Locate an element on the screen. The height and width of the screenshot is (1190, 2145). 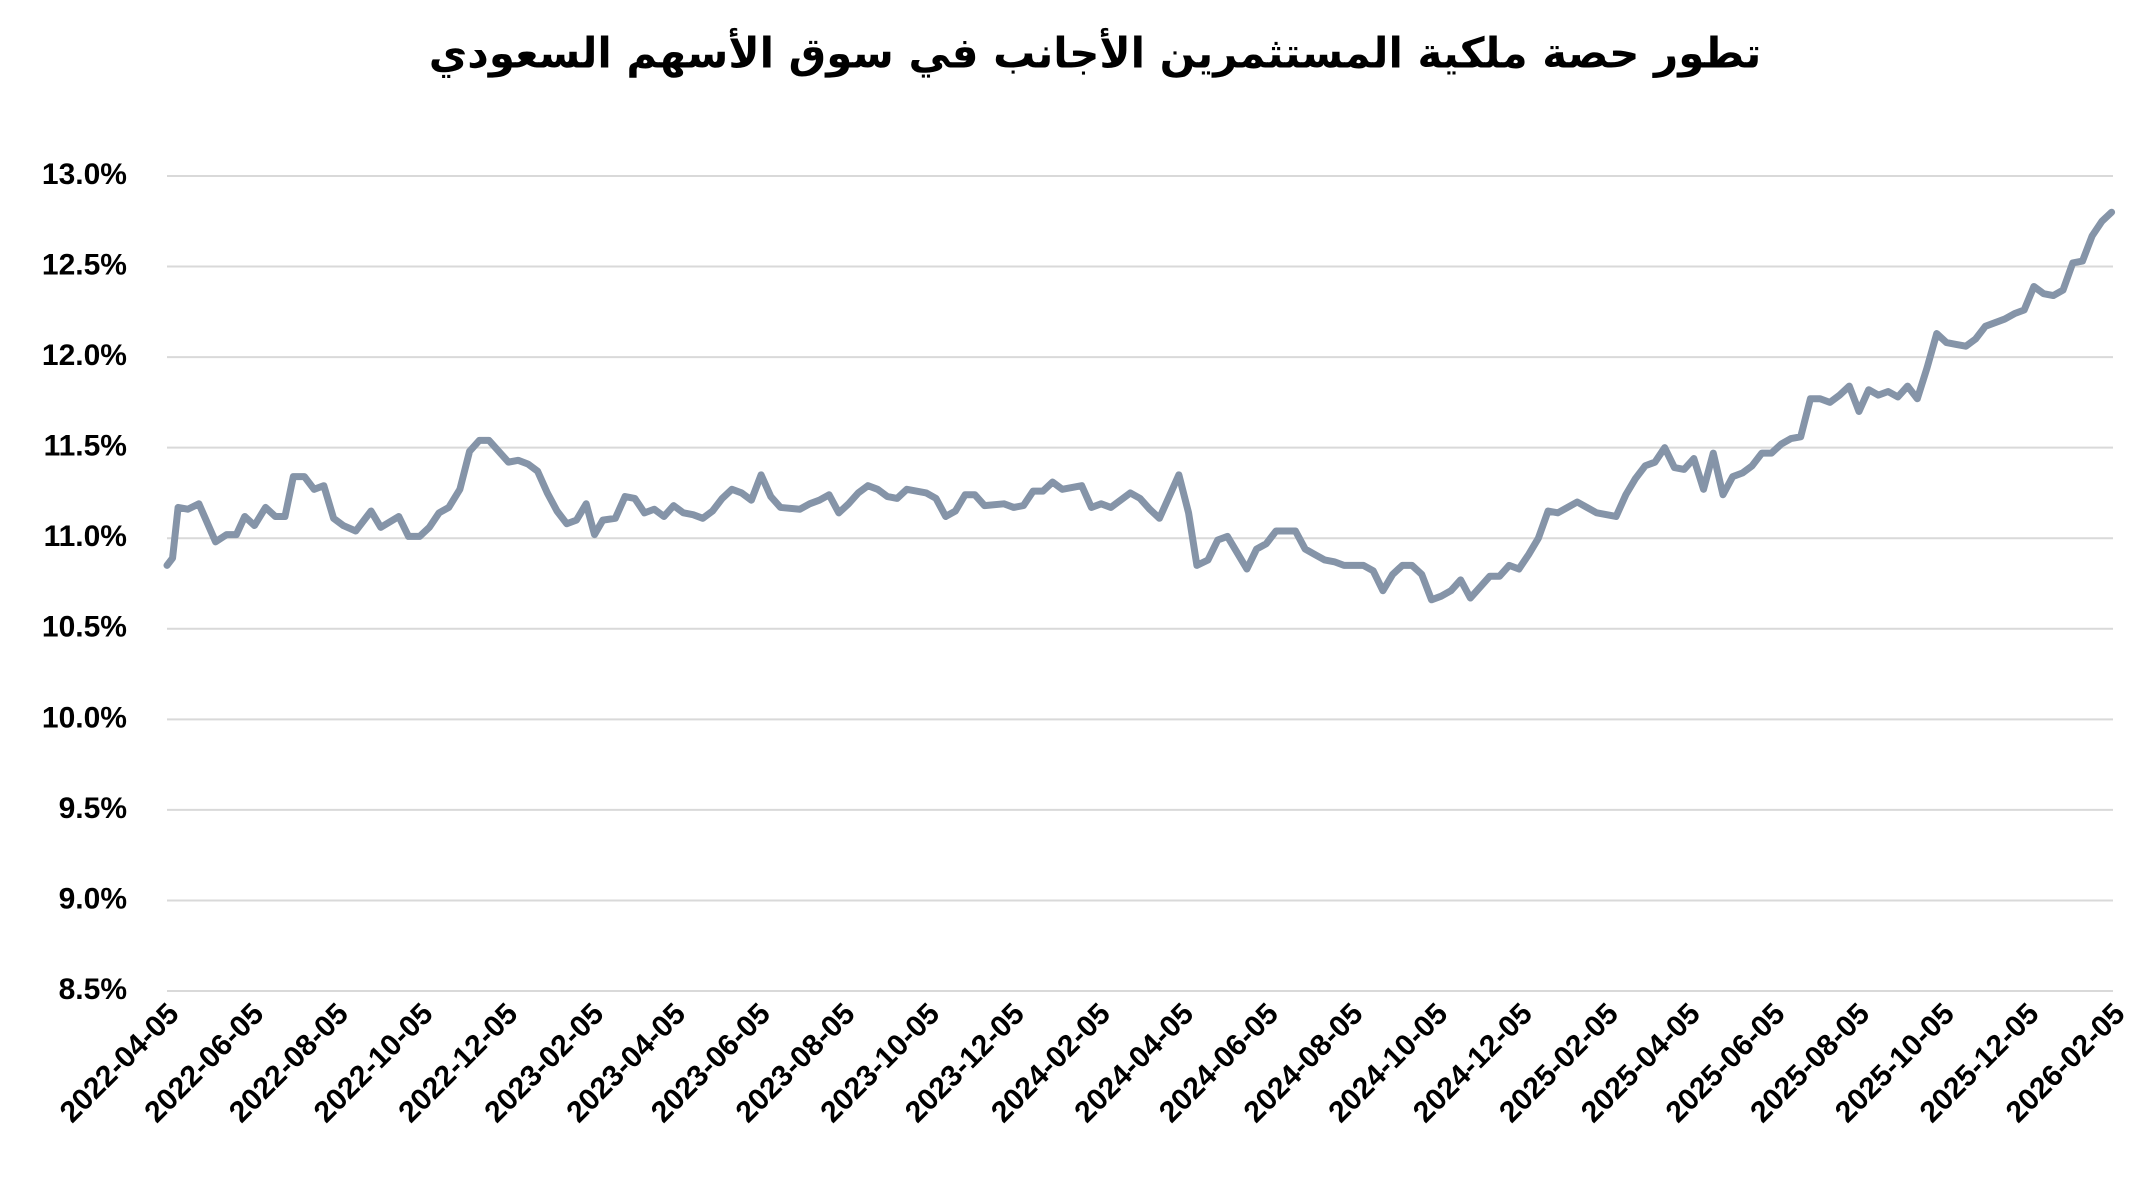
y-tick-label: 11.5% is located at coordinates (85, 446).